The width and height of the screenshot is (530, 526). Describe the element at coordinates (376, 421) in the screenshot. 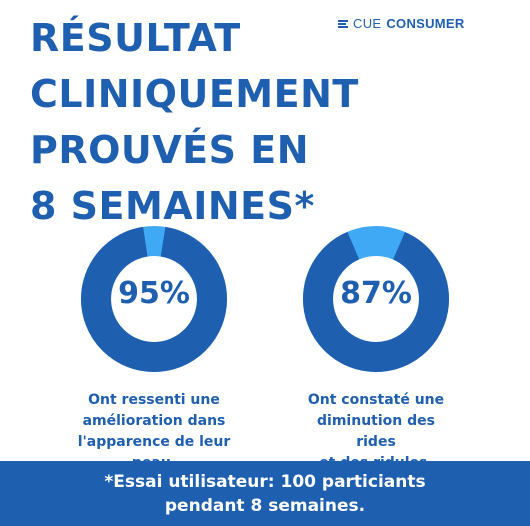

I see `caption-2-line-2: diminution des` at that location.